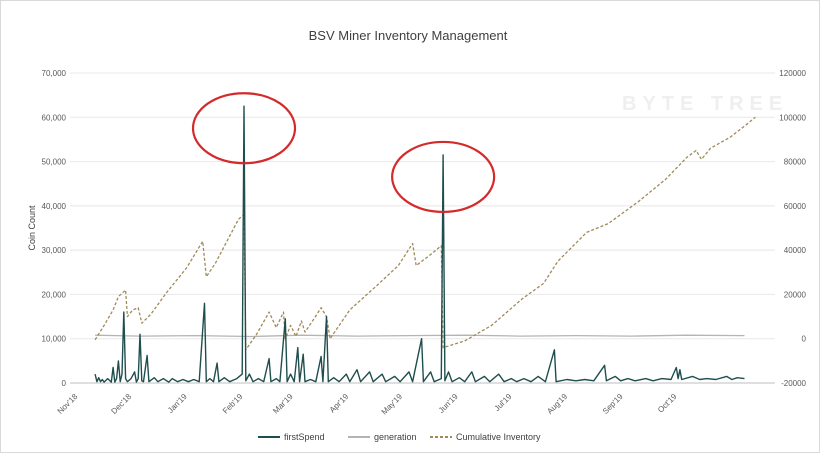 The image size is (820, 453). Describe the element at coordinates (395, 437) in the screenshot. I see `legend-label: generation` at that location.